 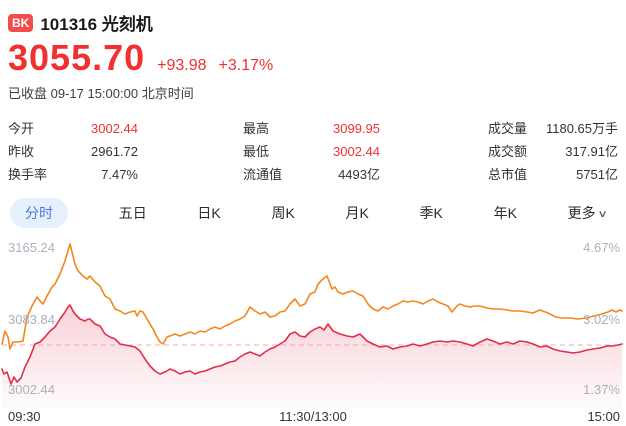 I want to click on stat-row: 昨收 2961.72, so click(x=73, y=151).